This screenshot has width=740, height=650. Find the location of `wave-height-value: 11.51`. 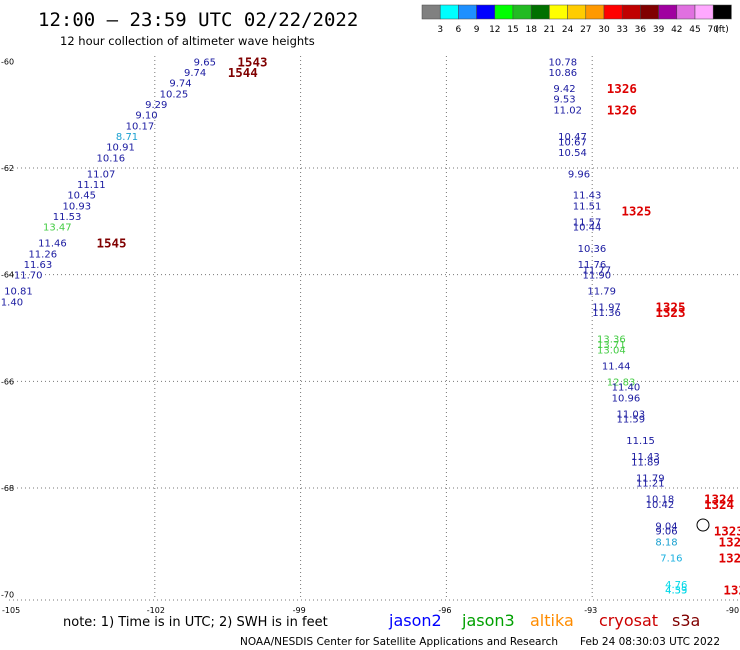

wave-height-value: 11.51 is located at coordinates (587, 206).